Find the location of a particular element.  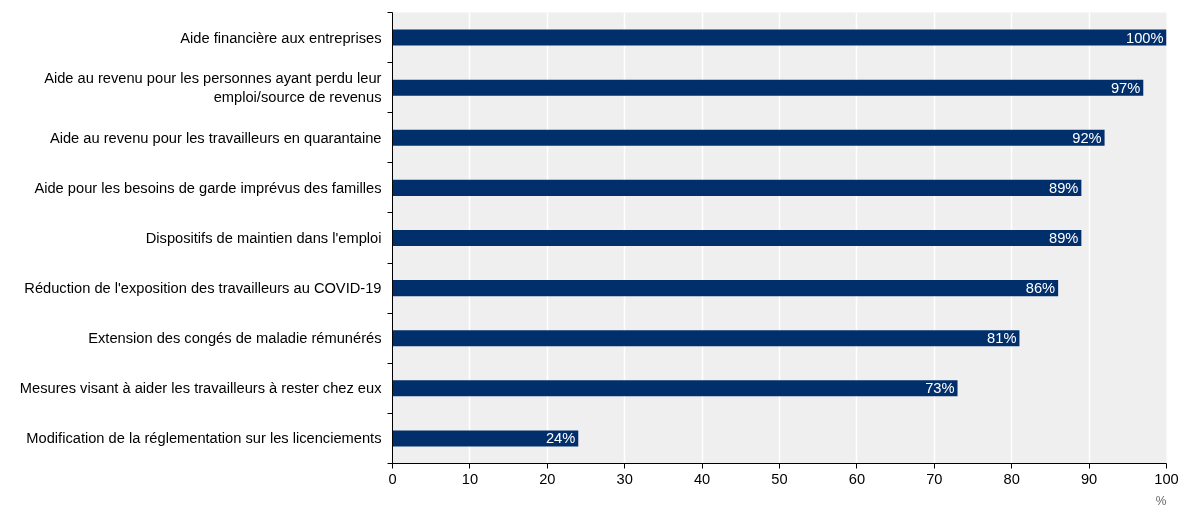

x-tick-label: 50 is located at coordinates (779, 478).